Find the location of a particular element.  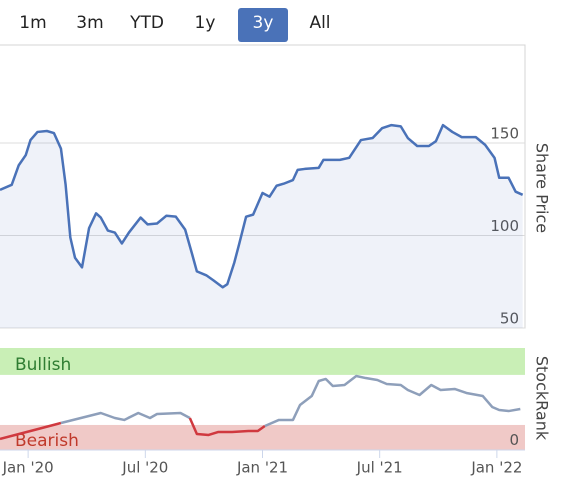

range-button: All is located at coordinates (319, 23).